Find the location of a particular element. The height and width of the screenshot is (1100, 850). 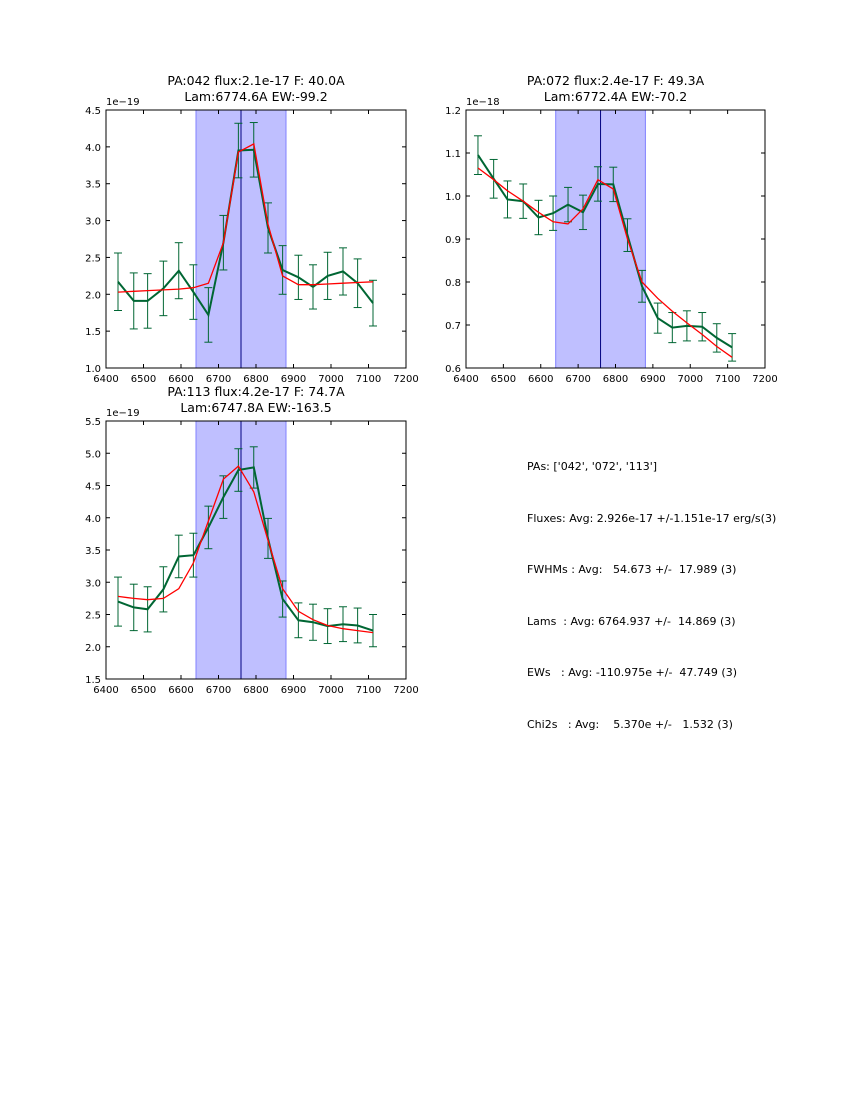

chart-title: Lam:6772.4A EW:-70.2 is located at coordinates (615, 96).